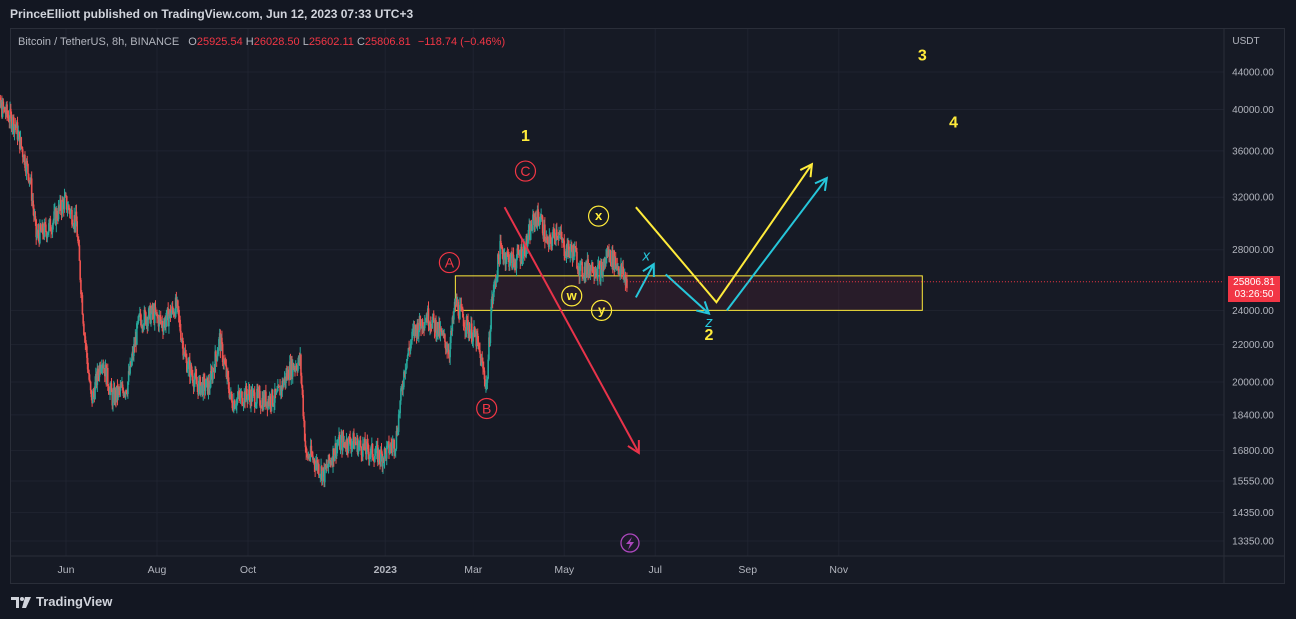 This screenshot has height=619, width=1296. Describe the element at coordinates (633, 447) in the screenshot. I see `red-arrow-head` at that location.